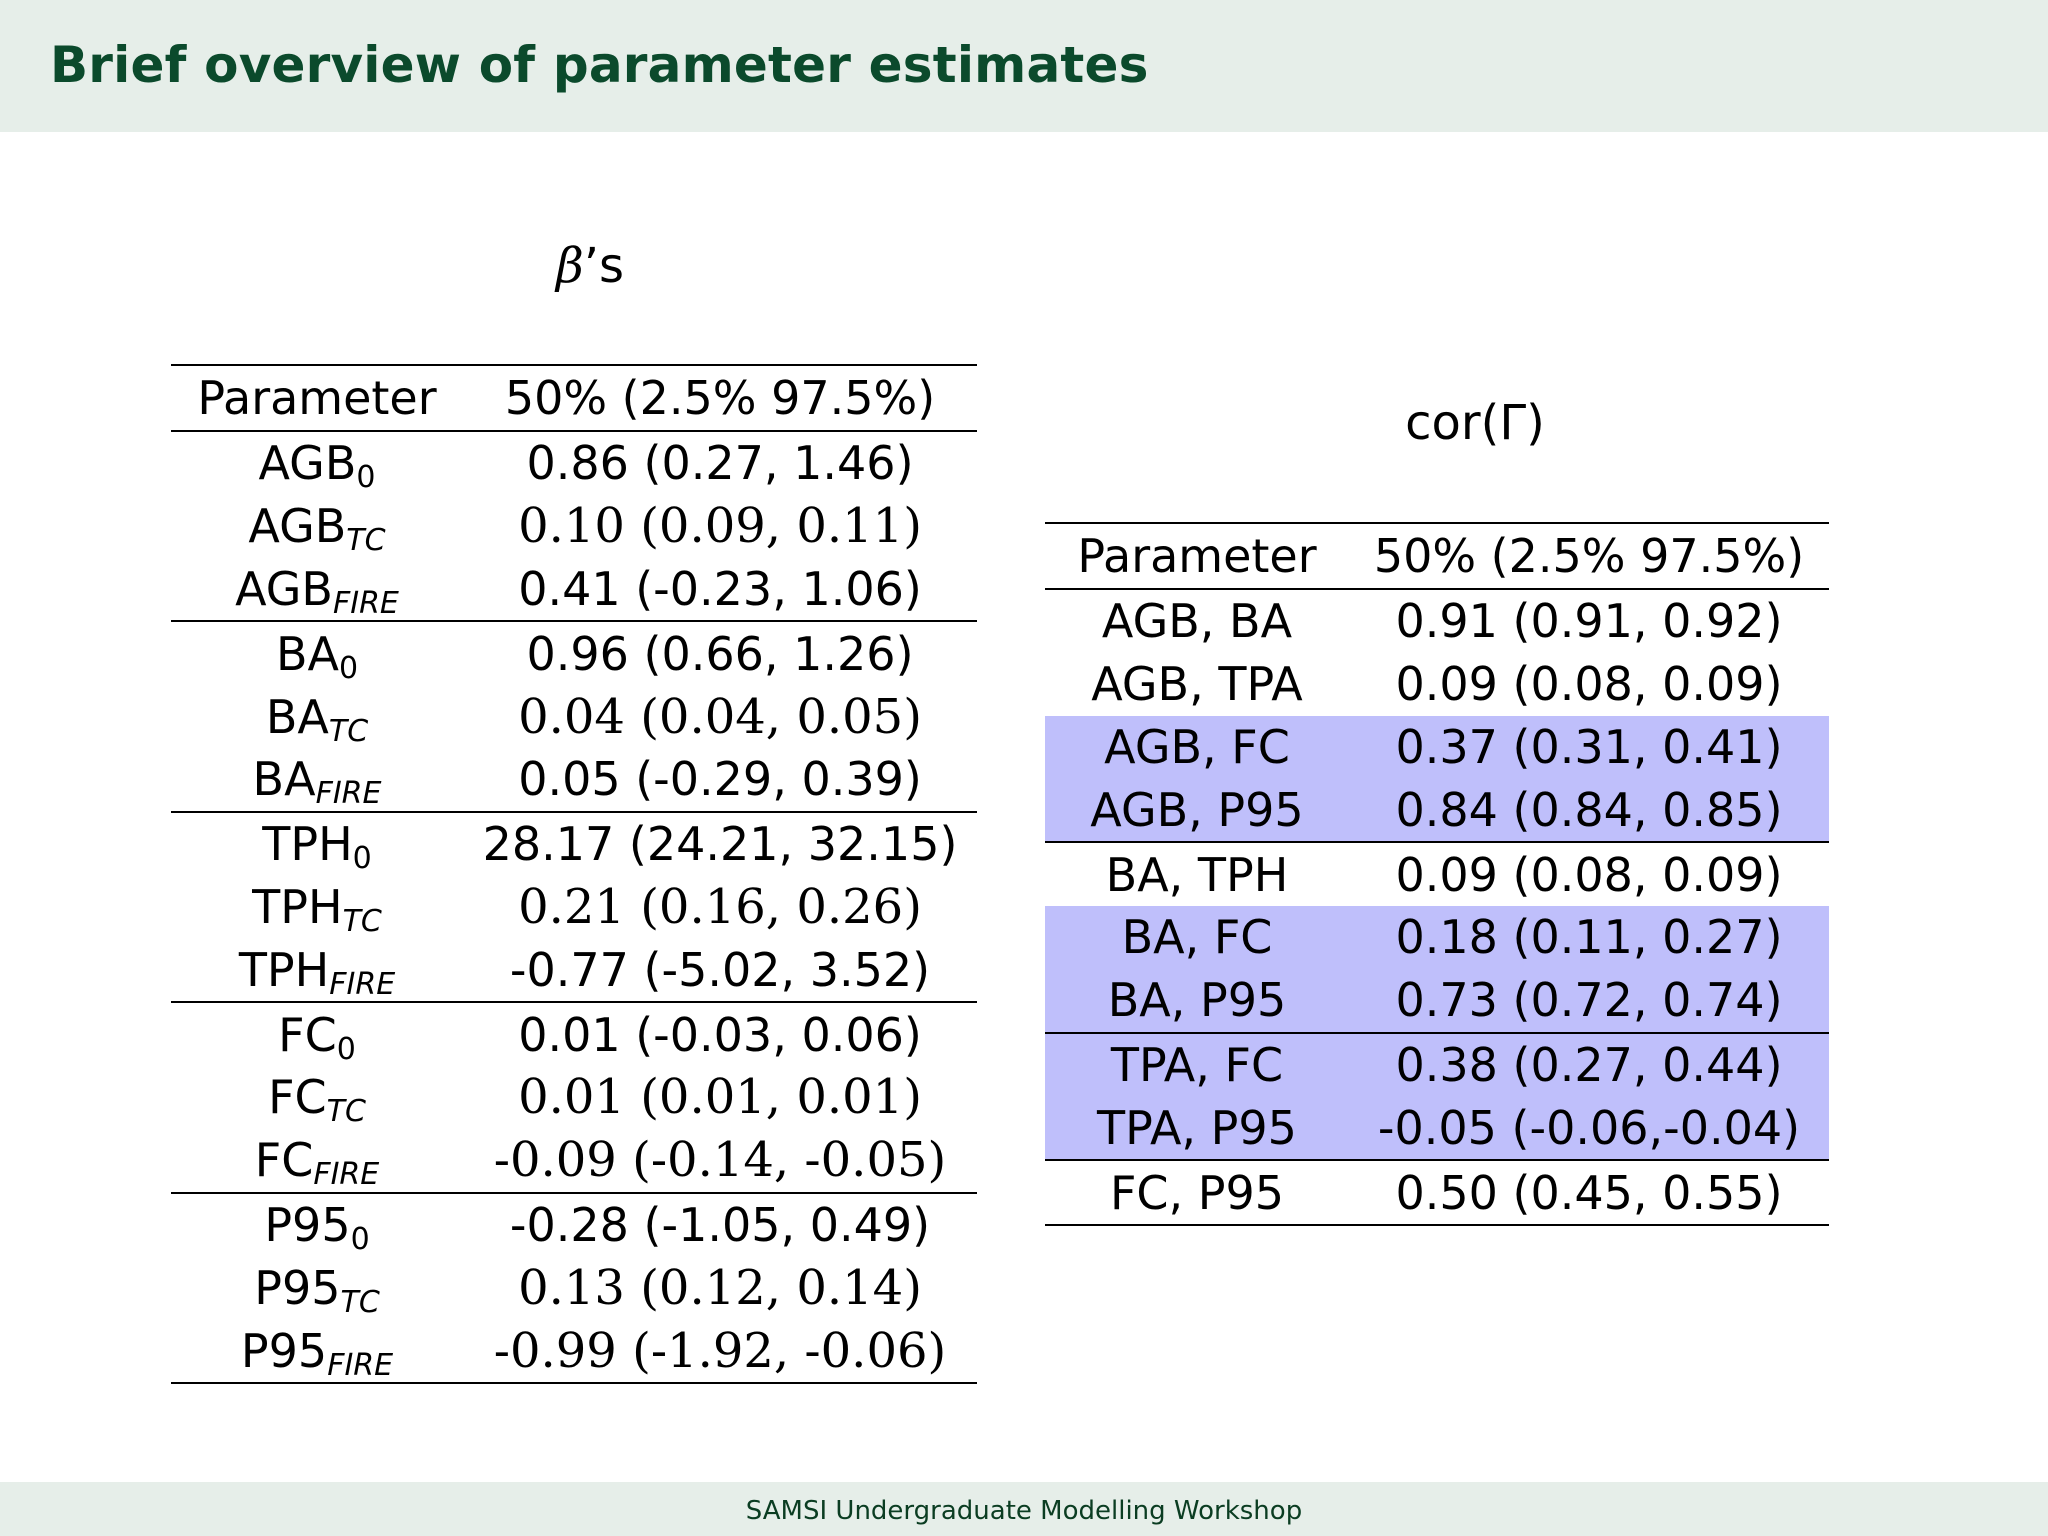  What do you see at coordinates (1197, 1064) in the screenshot?
I see `parameter-pair-cell: TPA, FC` at bounding box center [1197, 1064].